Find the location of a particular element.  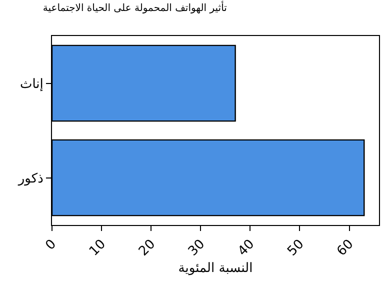

x-tick-label: 50 is located at coordinates (296, 248).